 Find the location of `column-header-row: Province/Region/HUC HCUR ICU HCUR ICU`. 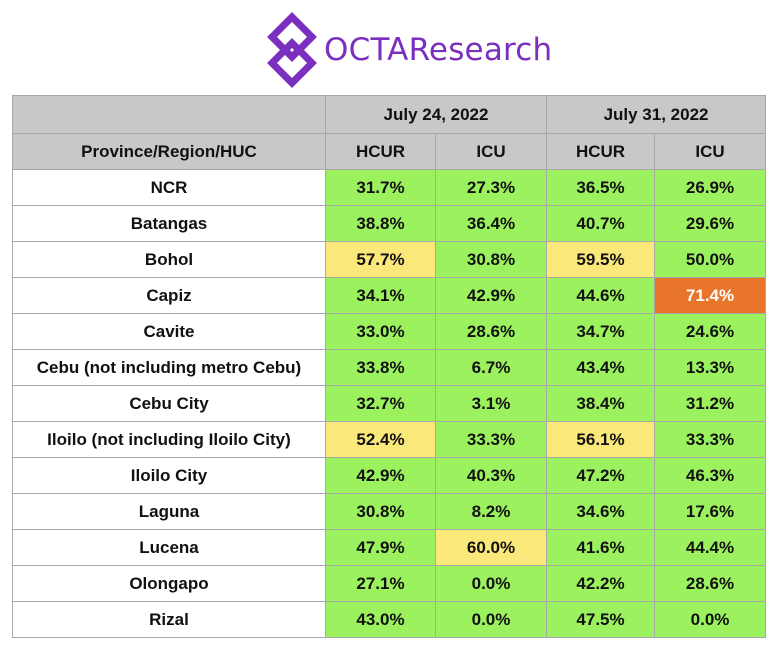

column-header-row: Province/Region/HUC HCUR ICU HCUR ICU is located at coordinates (389, 151).